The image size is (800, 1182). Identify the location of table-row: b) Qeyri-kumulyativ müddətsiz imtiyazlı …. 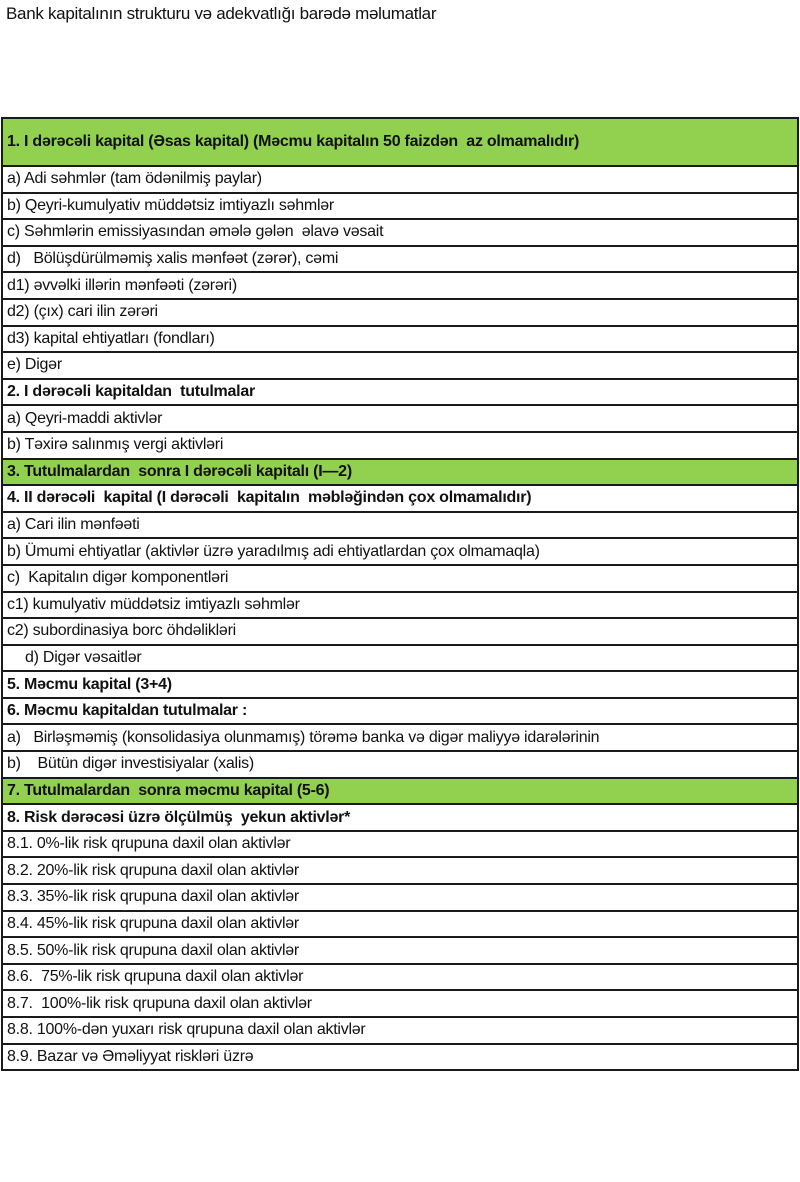
(400, 206).